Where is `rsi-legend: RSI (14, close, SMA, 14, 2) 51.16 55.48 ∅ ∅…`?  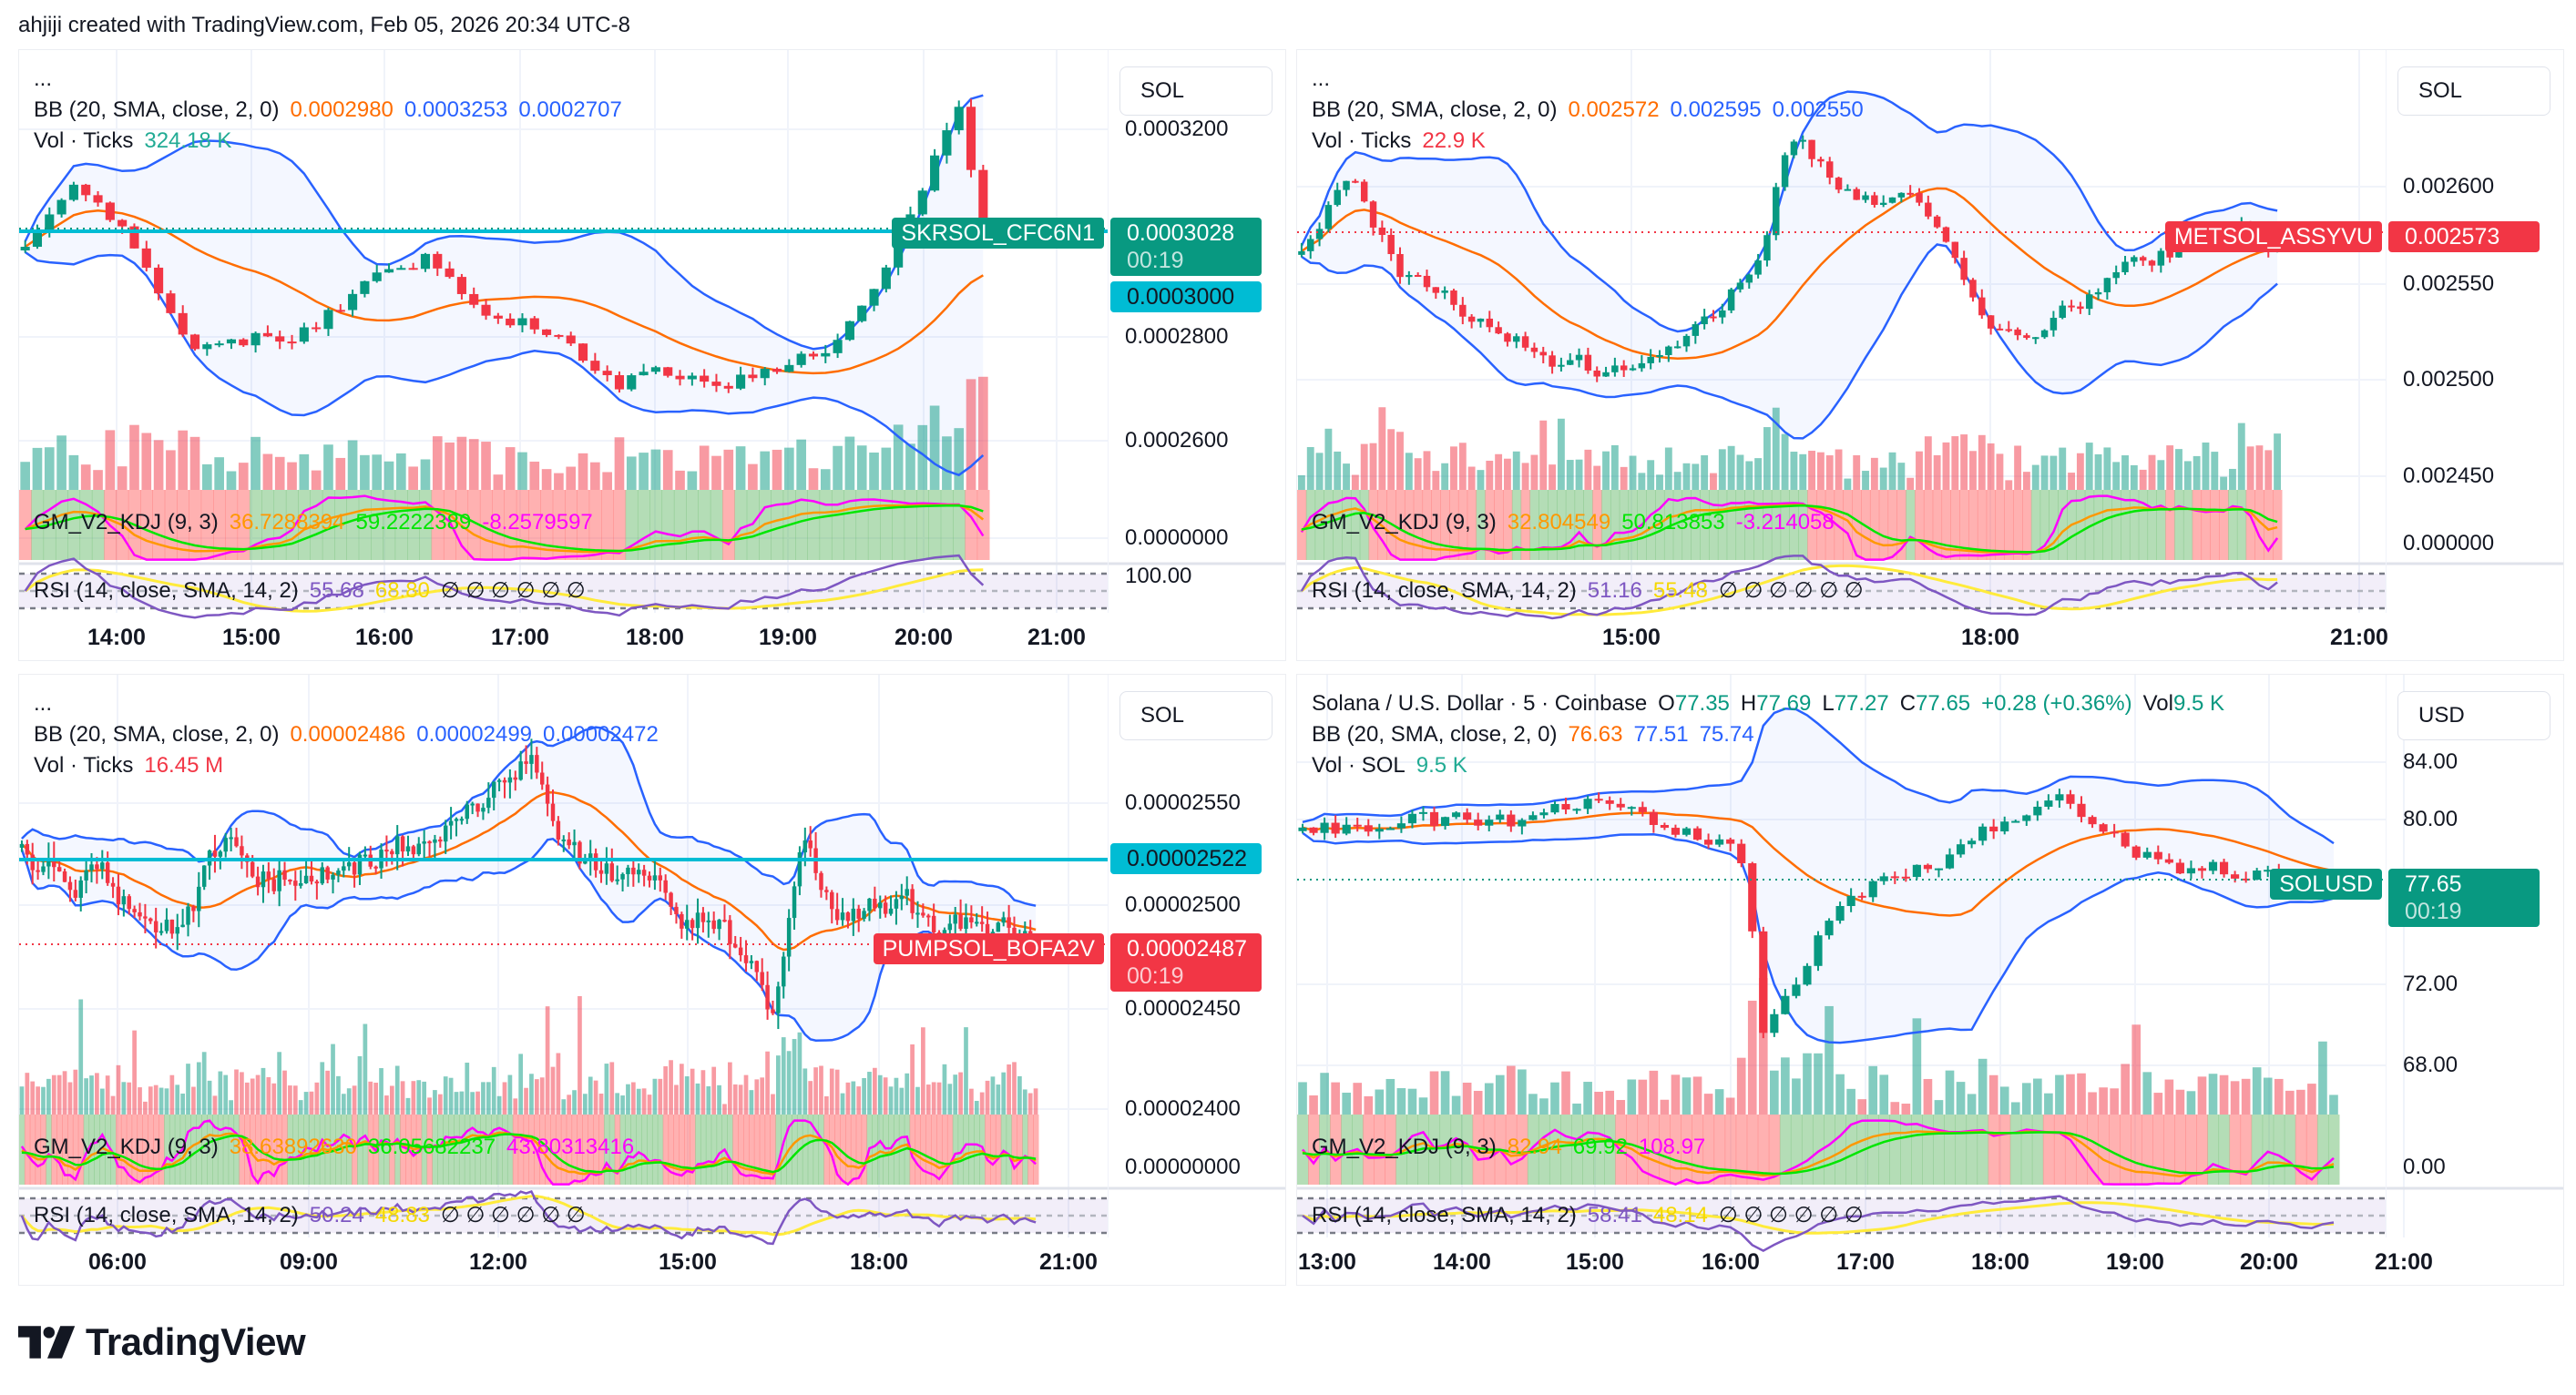
rsi-legend: RSI (14, close, SMA, 14, 2) 51.16 55.48 ∅ ∅… is located at coordinates (1593, 591).